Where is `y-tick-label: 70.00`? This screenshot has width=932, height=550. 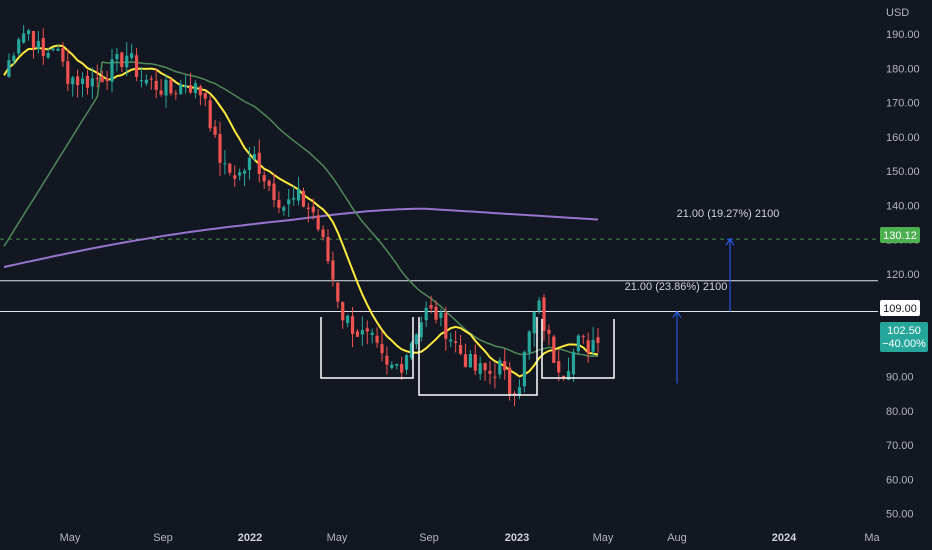 y-tick-label: 70.00 is located at coordinates (900, 446).